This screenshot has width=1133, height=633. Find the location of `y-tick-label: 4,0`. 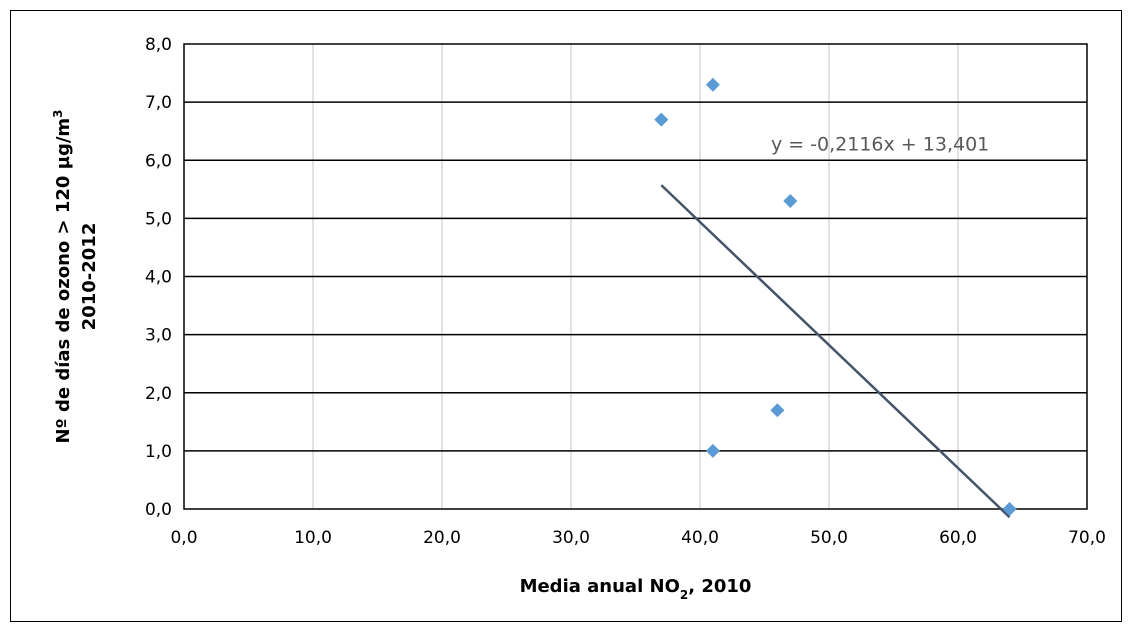

y-tick-label: 4,0 is located at coordinates (158, 278).